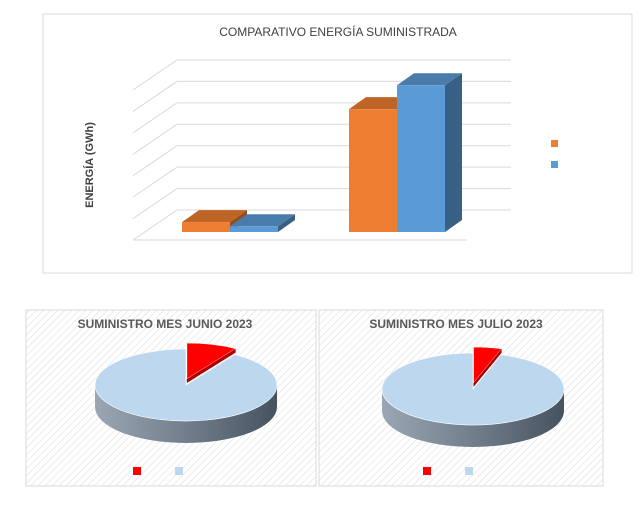  I want to click on bar-chart-title: COMPARATIVO ENERGÍA SUMINISTRADA, so click(338, 31).